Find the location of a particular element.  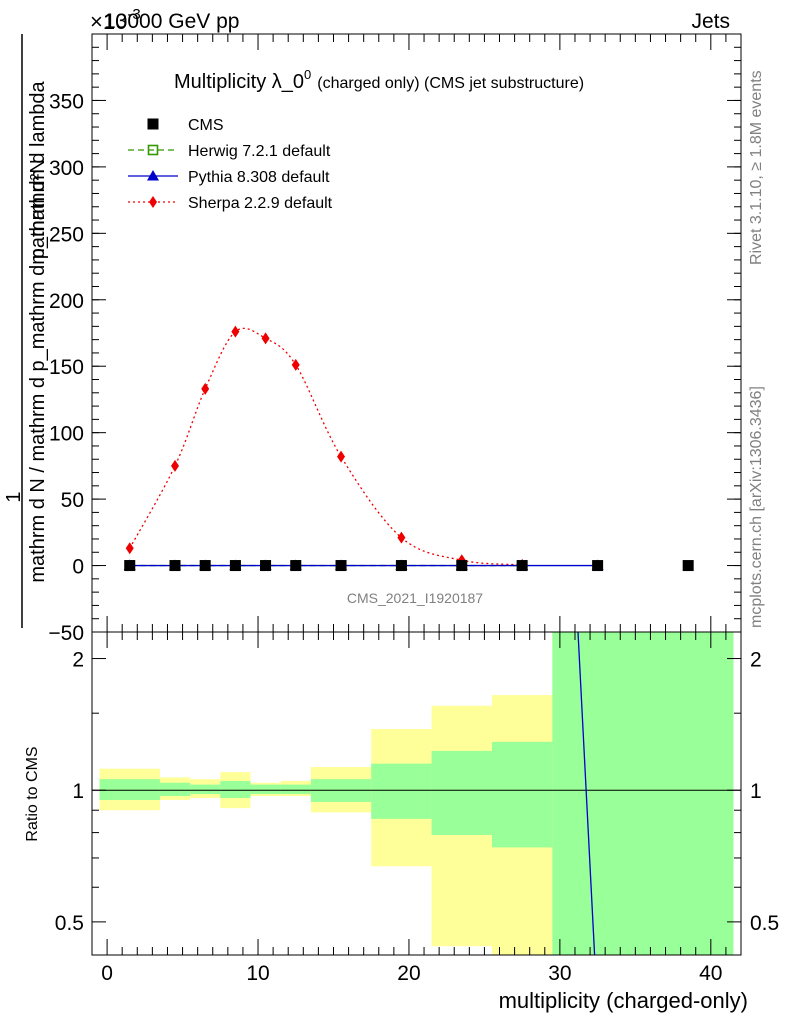

ratio-ytick-label-right: 2 is located at coordinates (756, 660).